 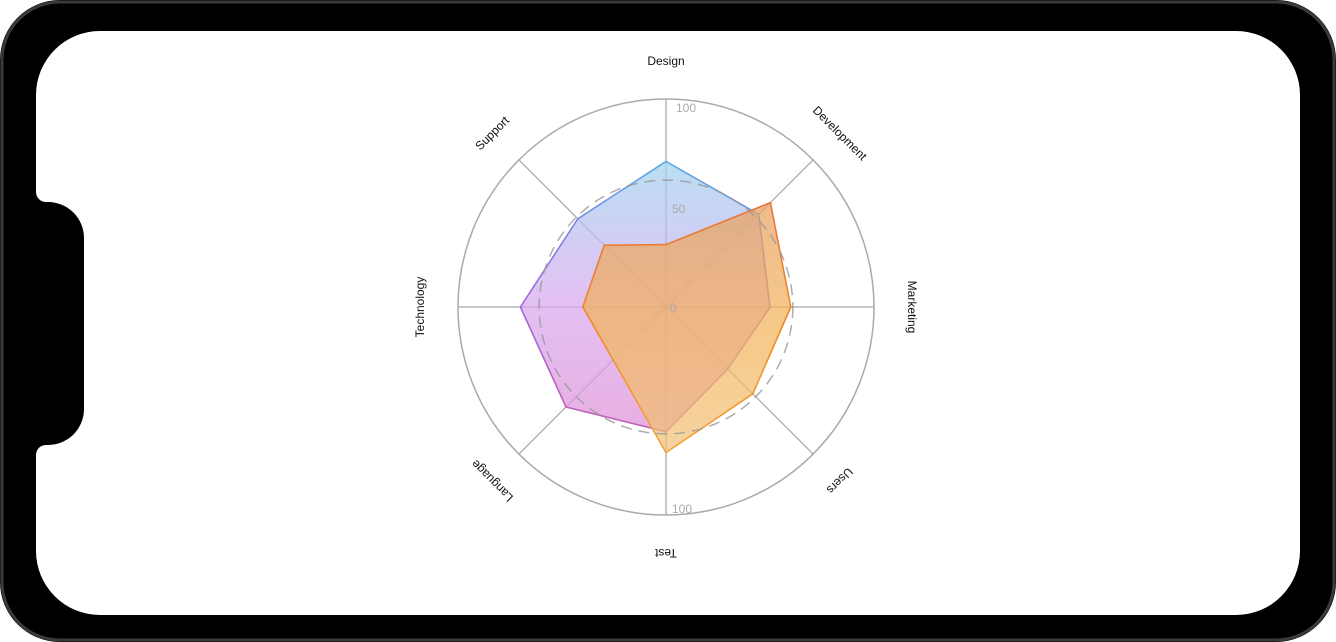 What do you see at coordinates (492, 481) in the screenshot?
I see `category-label: Language` at bounding box center [492, 481].